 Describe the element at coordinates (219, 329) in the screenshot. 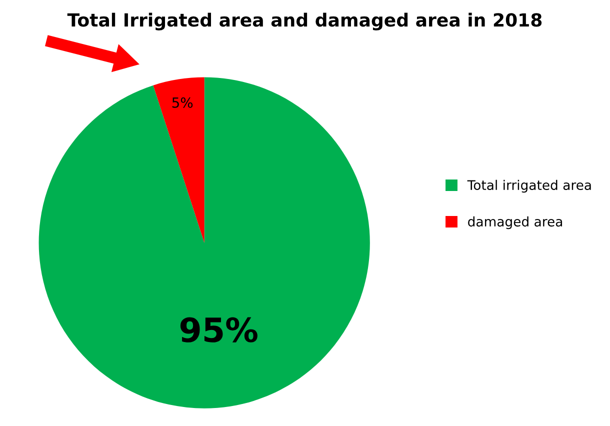

I see `data-label: 95%` at that location.